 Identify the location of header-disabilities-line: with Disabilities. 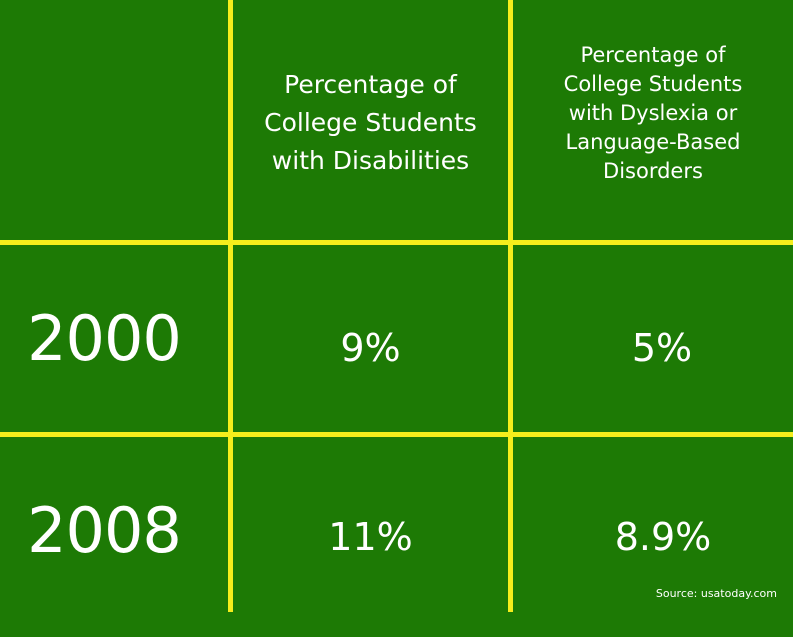
(370, 160).